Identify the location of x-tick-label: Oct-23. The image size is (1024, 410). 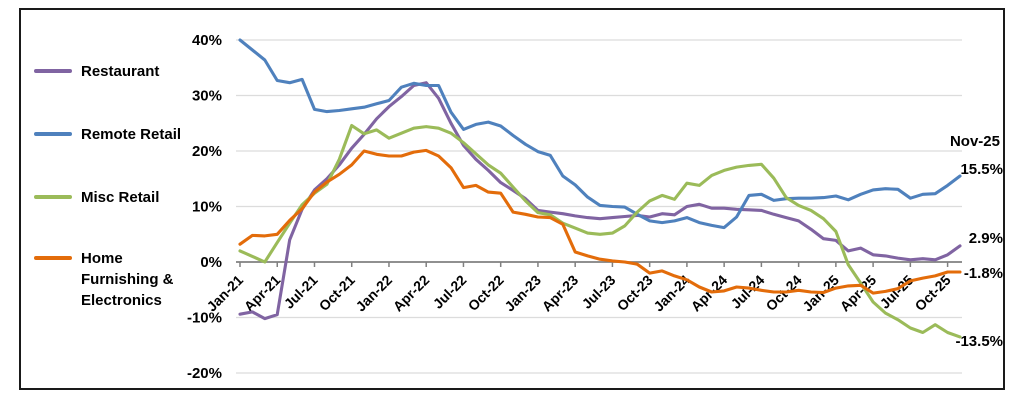
(635, 293).